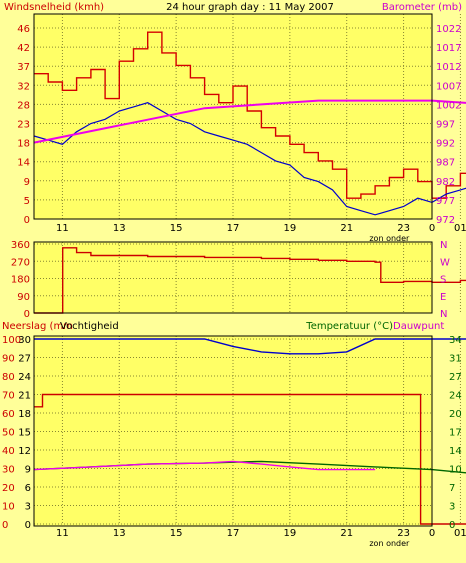 The image size is (466, 563). Describe the element at coordinates (443, 280) in the screenshot. I see `chart2-y-tick-right: S` at that location.